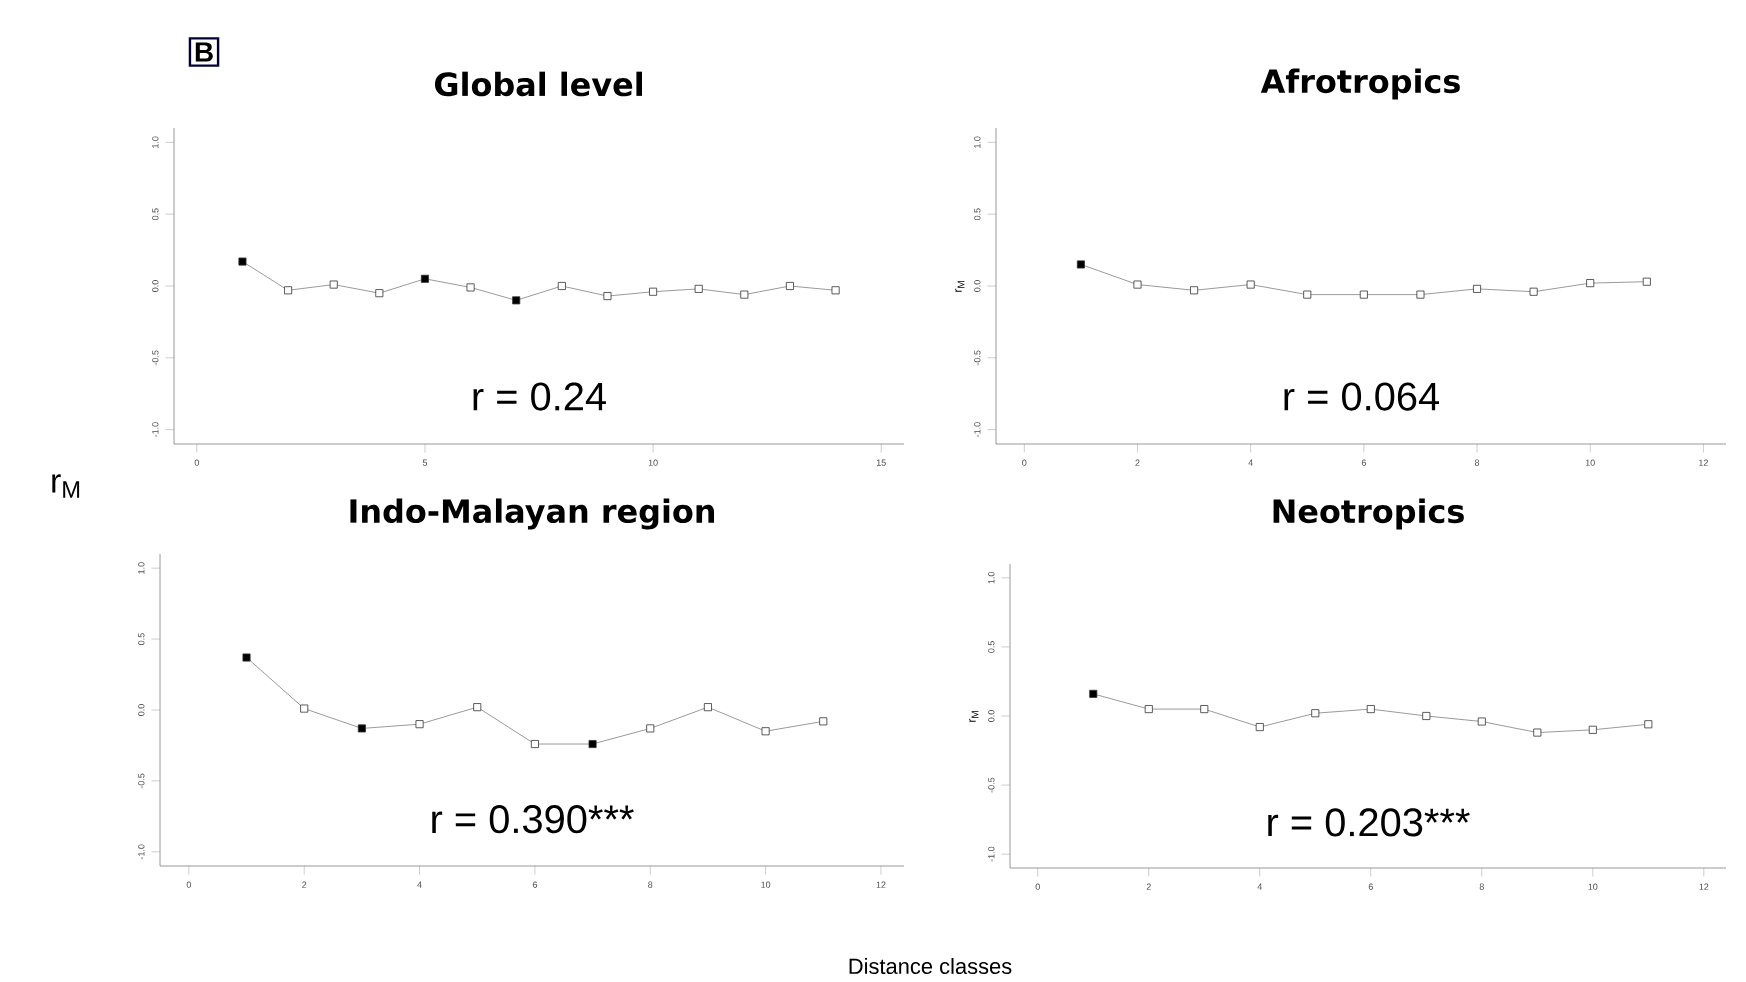 Image resolution: width=1746 pixels, height=982 pixels. Describe the element at coordinates (1369, 822) in the screenshot. I see `annotation: r = 0.203***` at that location.